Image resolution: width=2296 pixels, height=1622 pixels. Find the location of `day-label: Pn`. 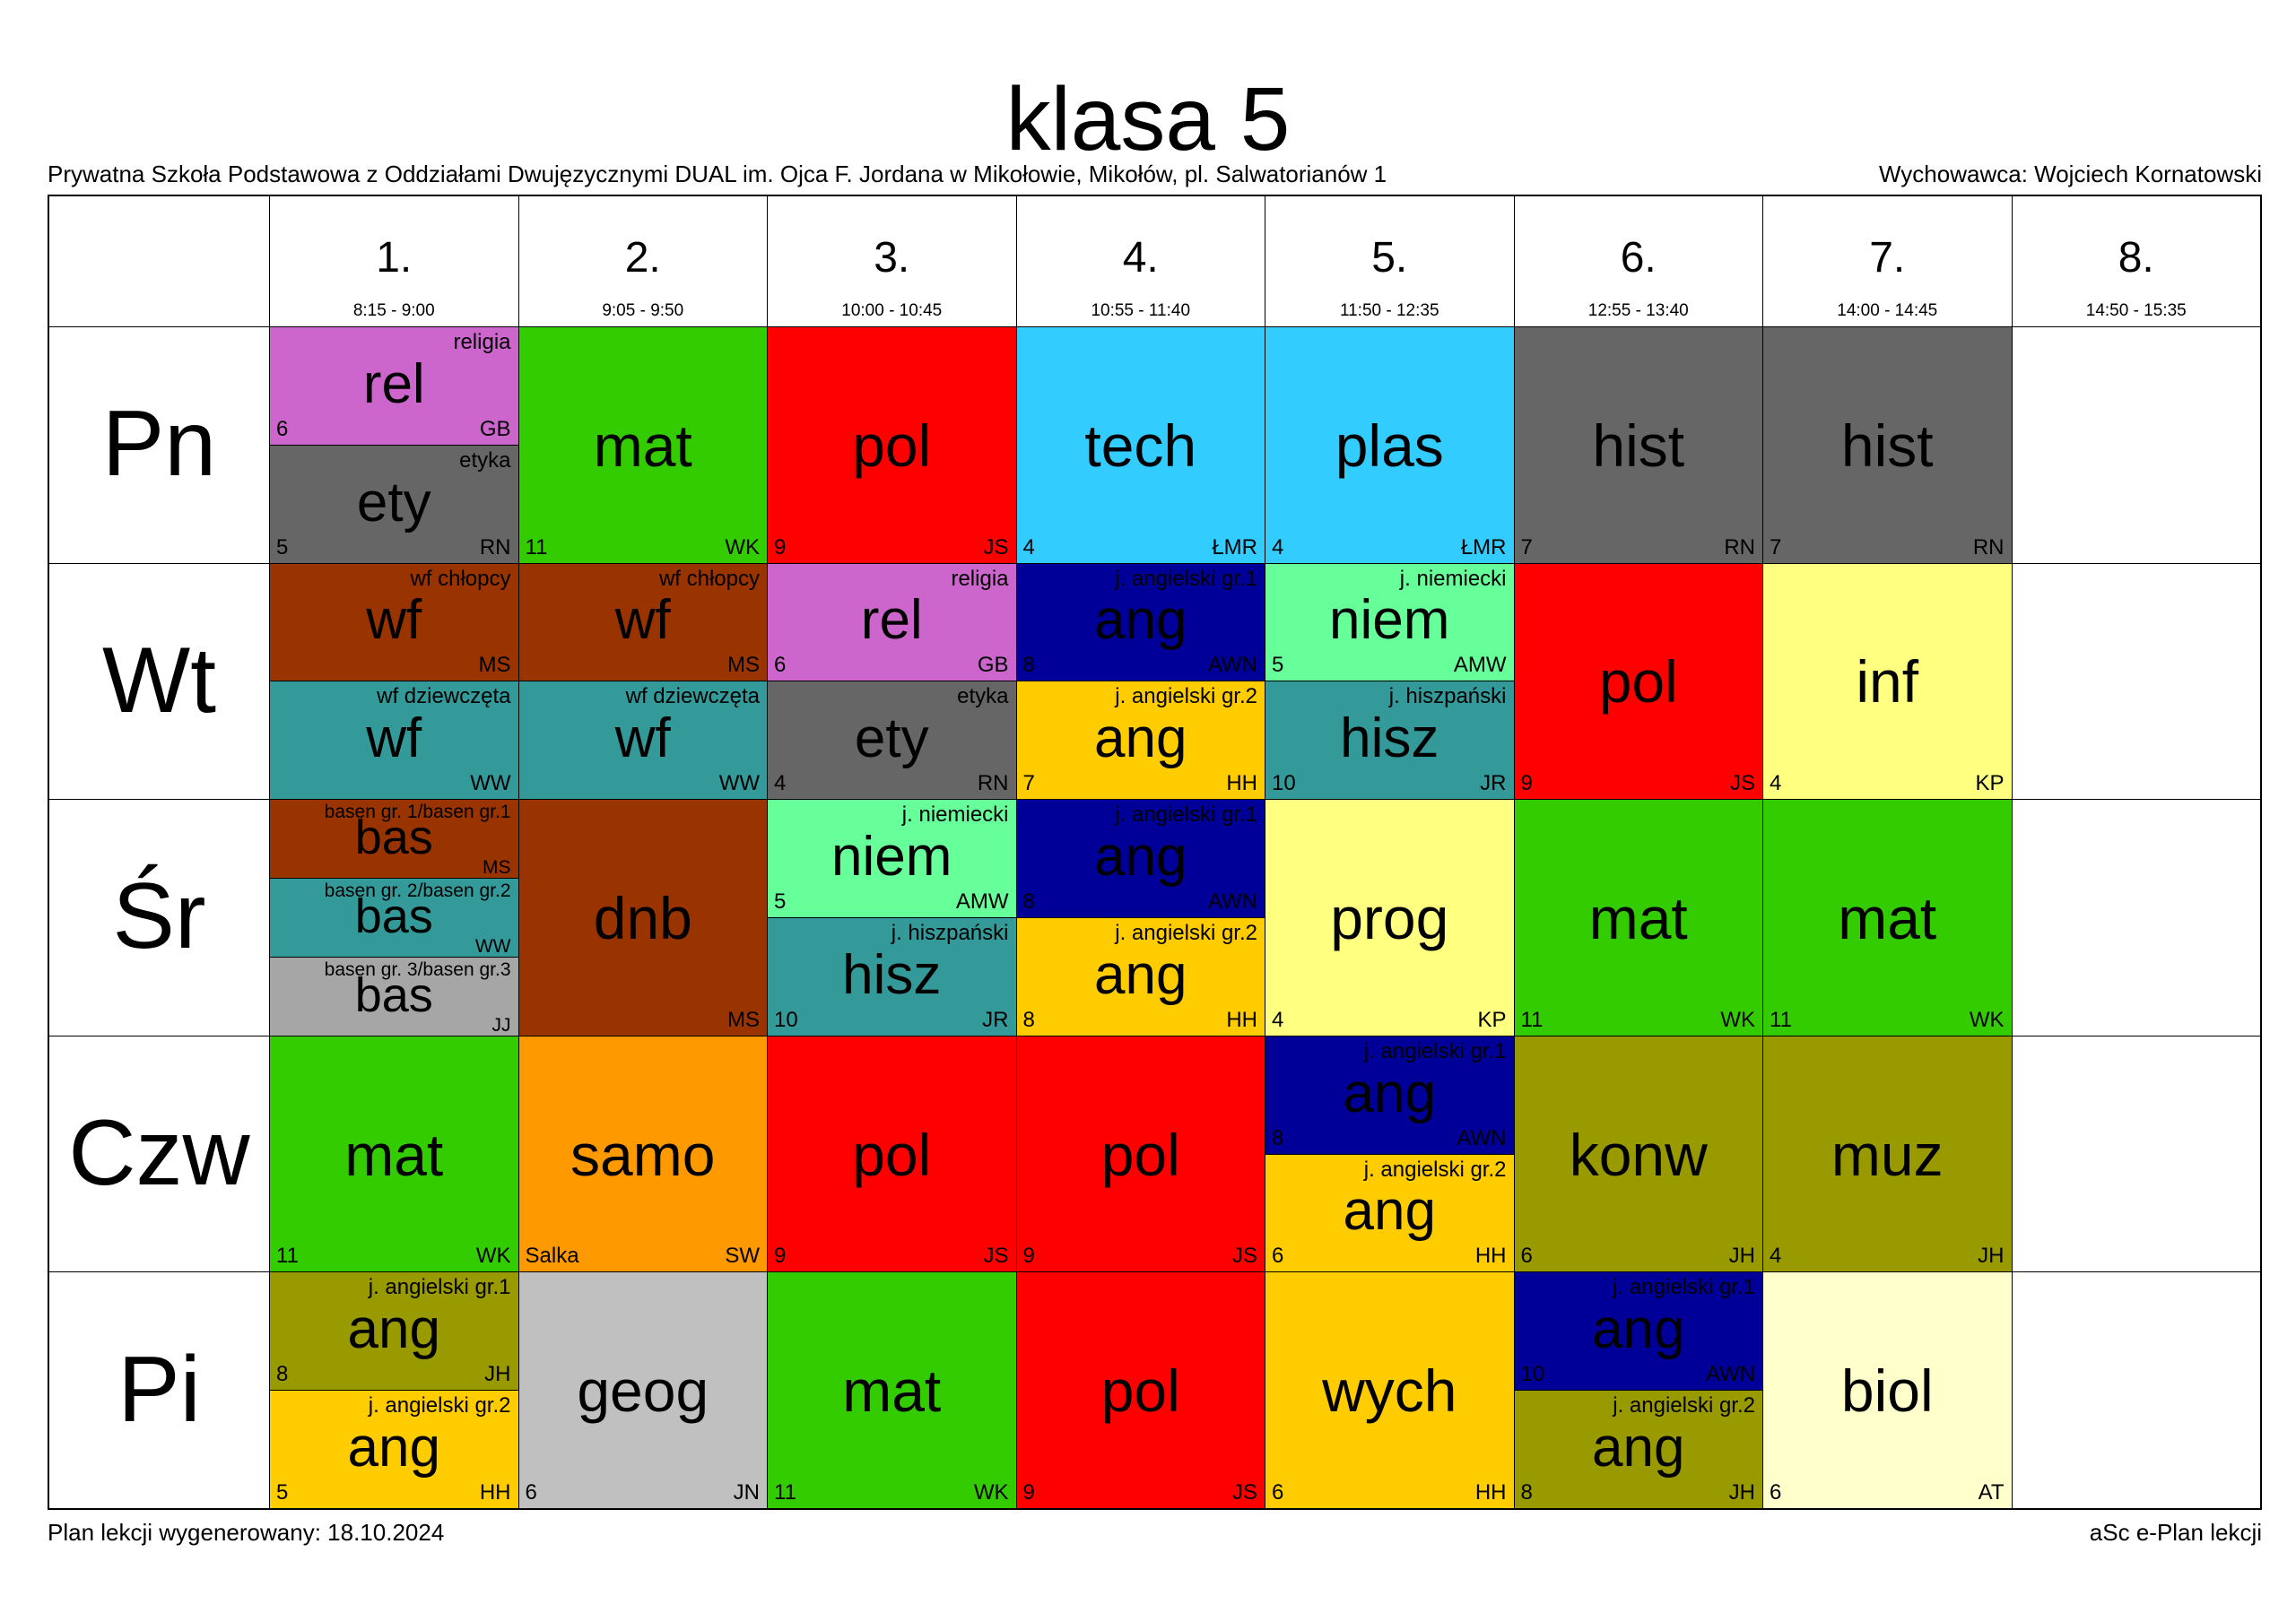

day-label: Pn is located at coordinates (159, 444).